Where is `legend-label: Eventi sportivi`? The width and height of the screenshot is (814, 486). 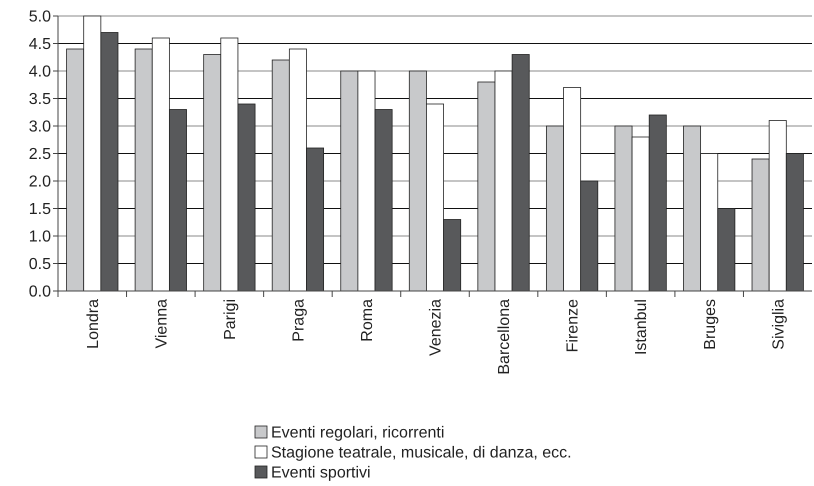
legend-label: Eventi sportivi is located at coordinates (321, 473).